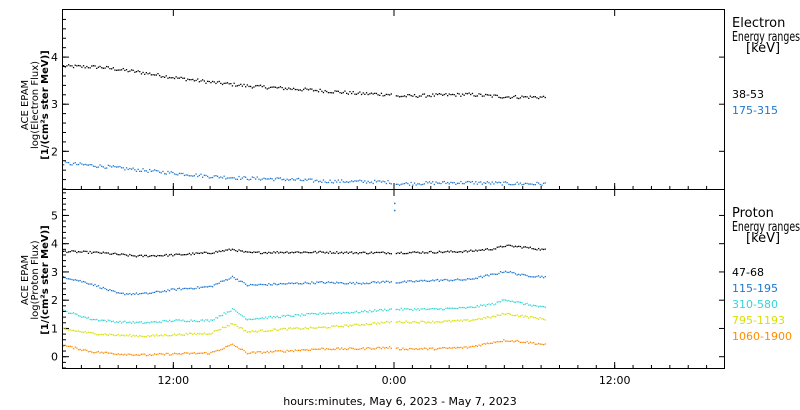  Describe the element at coordinates (54, 215) in the screenshot. I see `proton-ytick-label: 5` at that location.